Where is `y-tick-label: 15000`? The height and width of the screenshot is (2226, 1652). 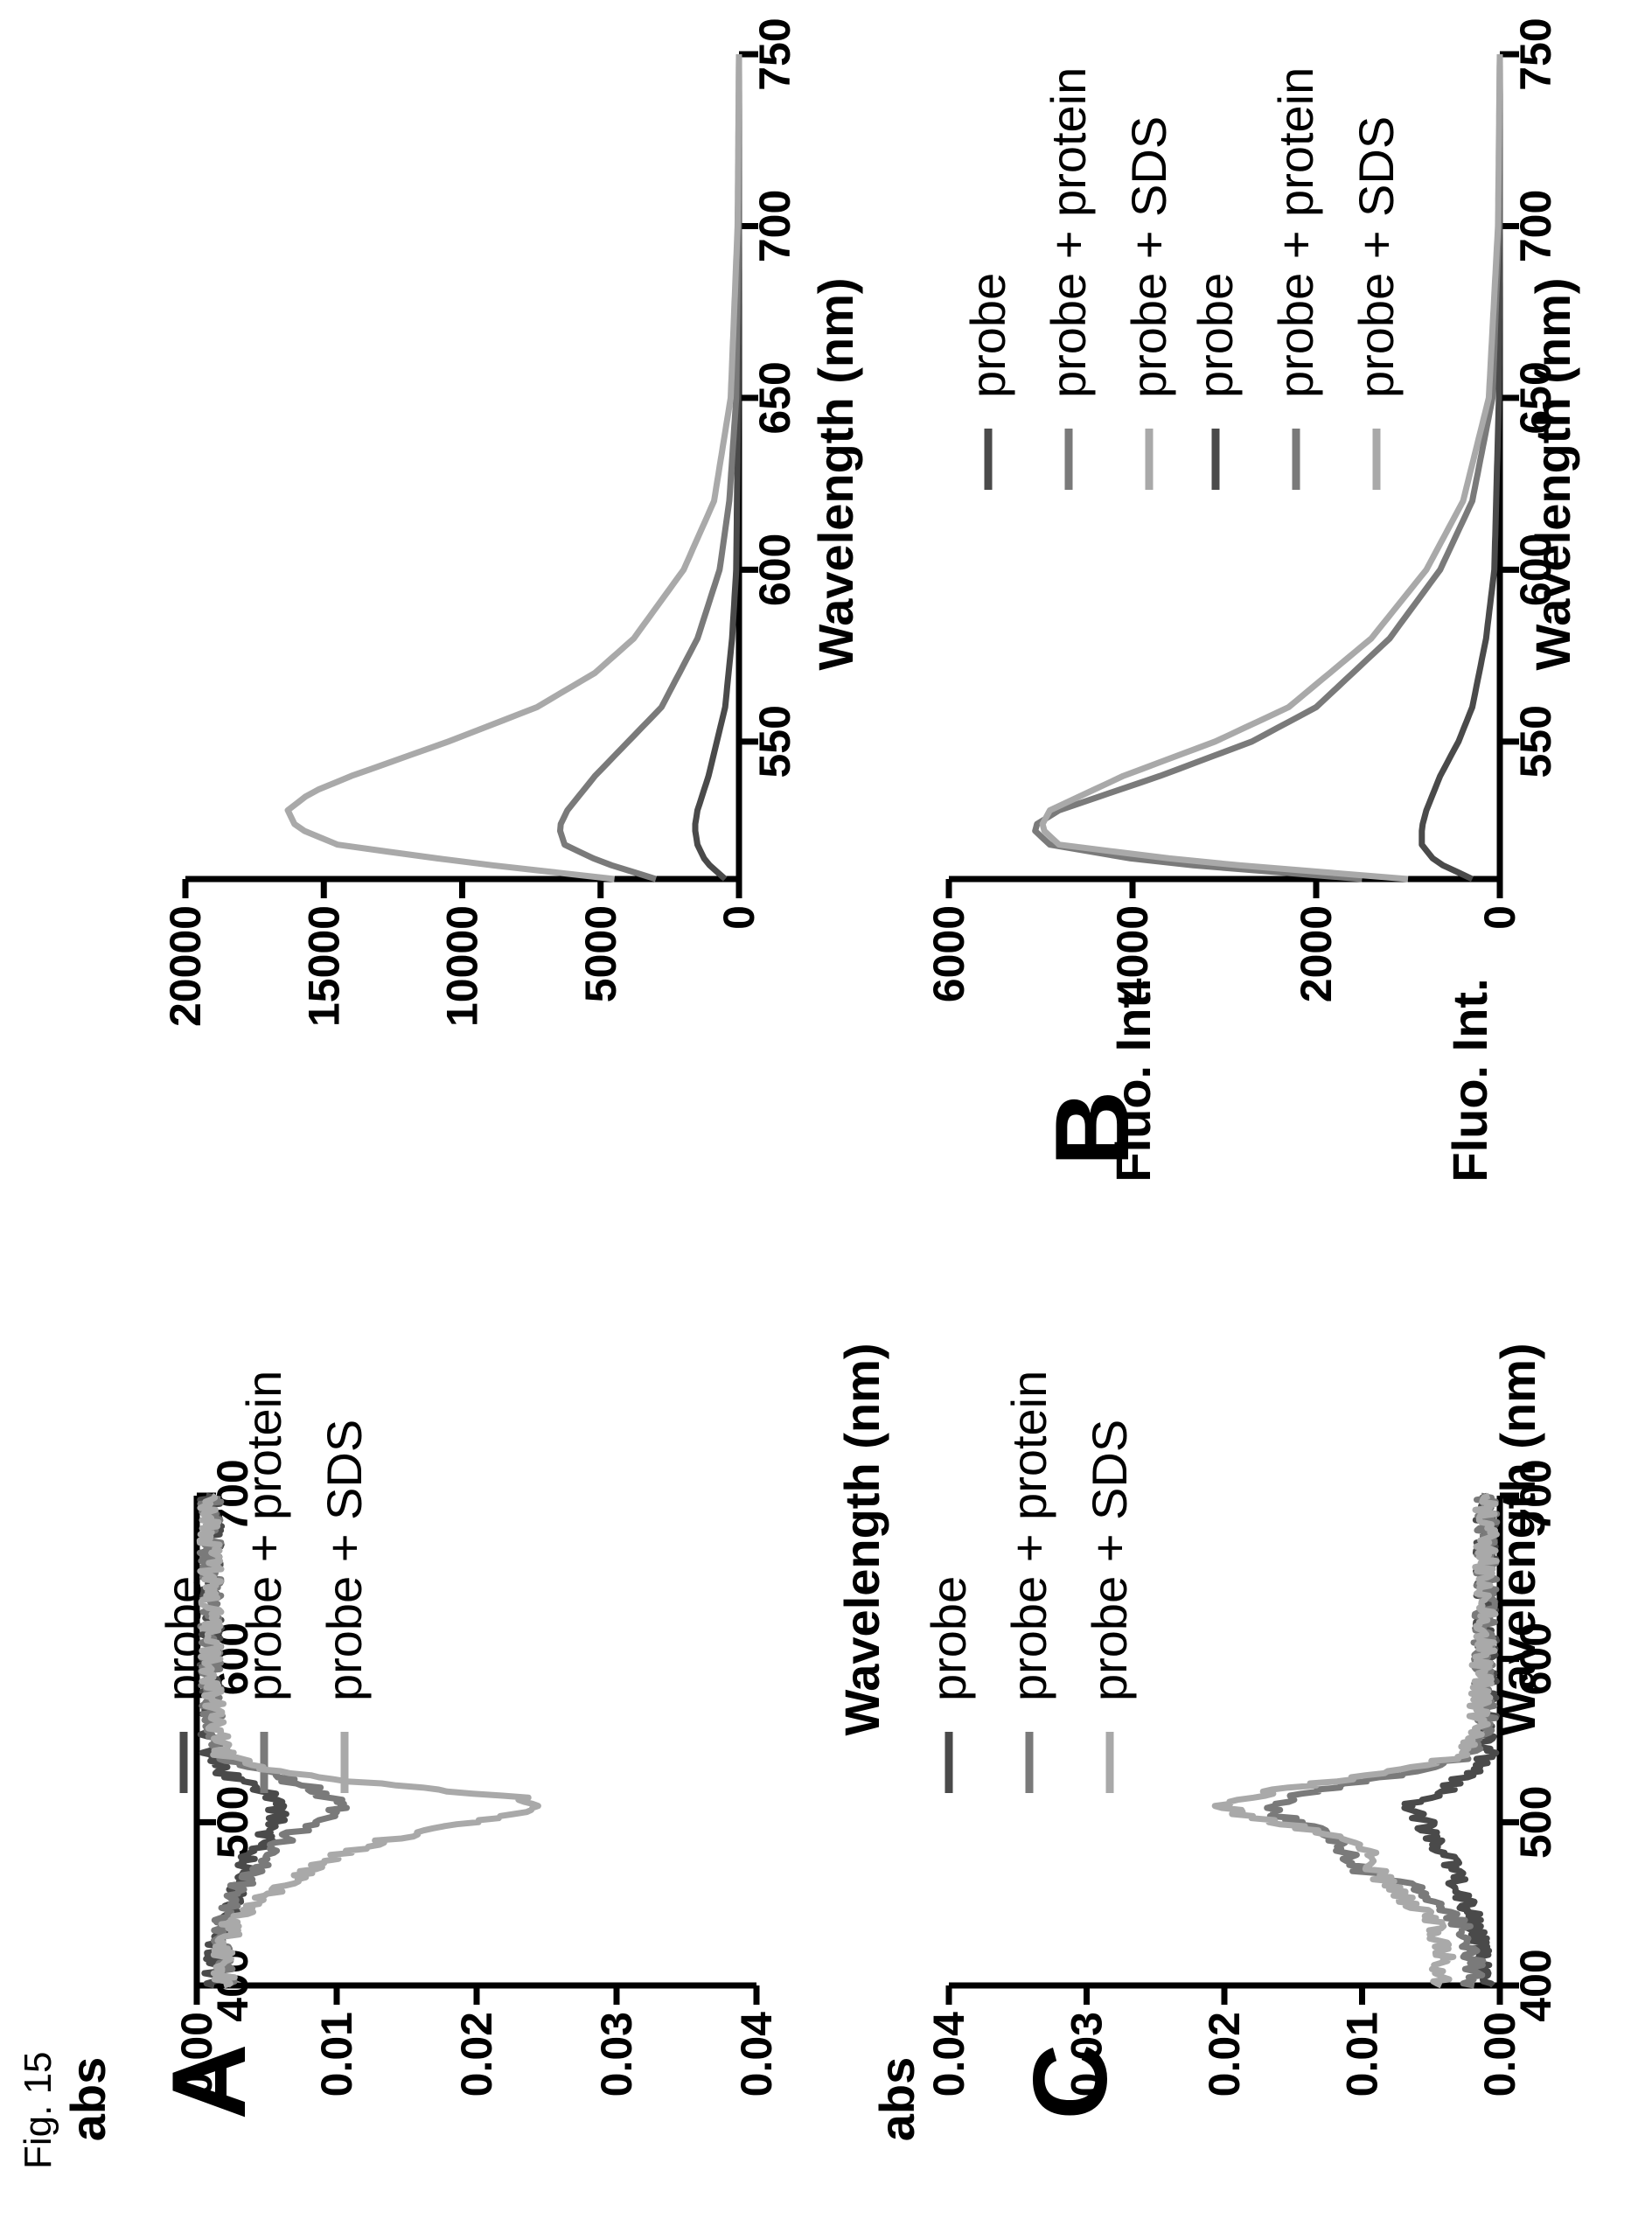 y-tick-label: 15000 is located at coordinates (323, 966).